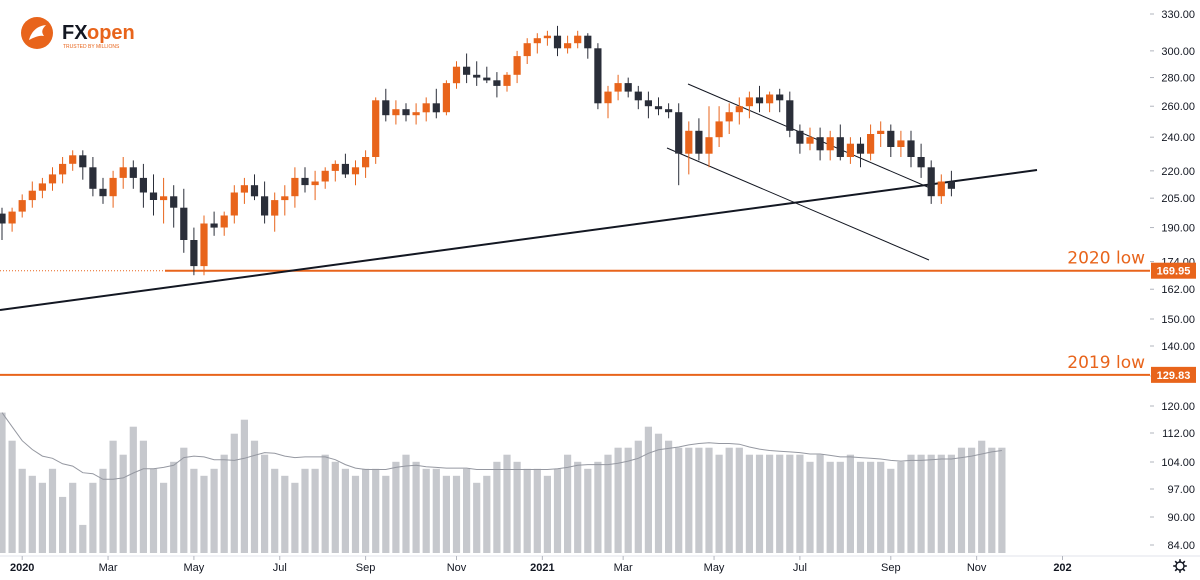 The height and width of the screenshot is (580, 1200). Describe the element at coordinates (1181, 518) in the screenshot. I see `price-tick-label: 90.00` at that location.